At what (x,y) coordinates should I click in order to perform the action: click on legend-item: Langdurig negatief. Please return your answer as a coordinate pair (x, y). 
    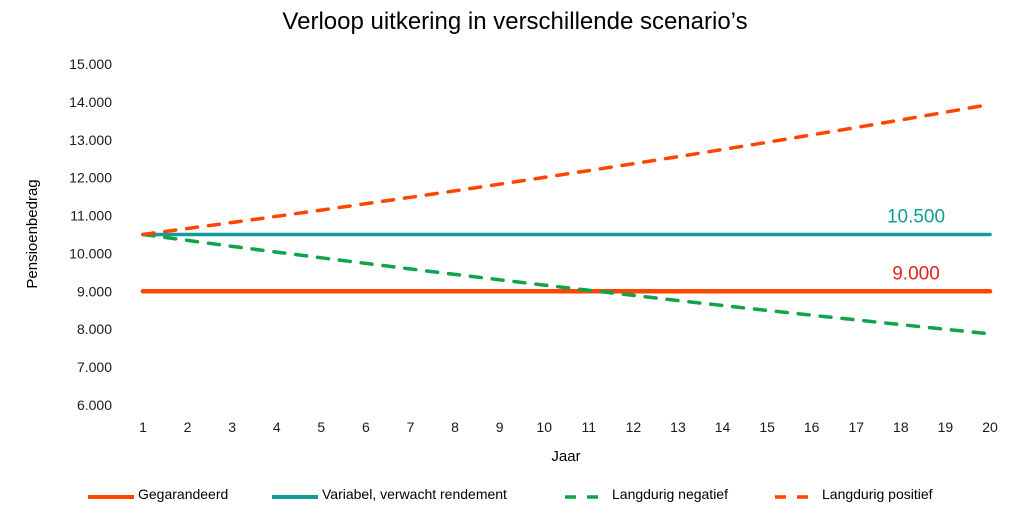
    Looking at the image, I should click on (644, 494).